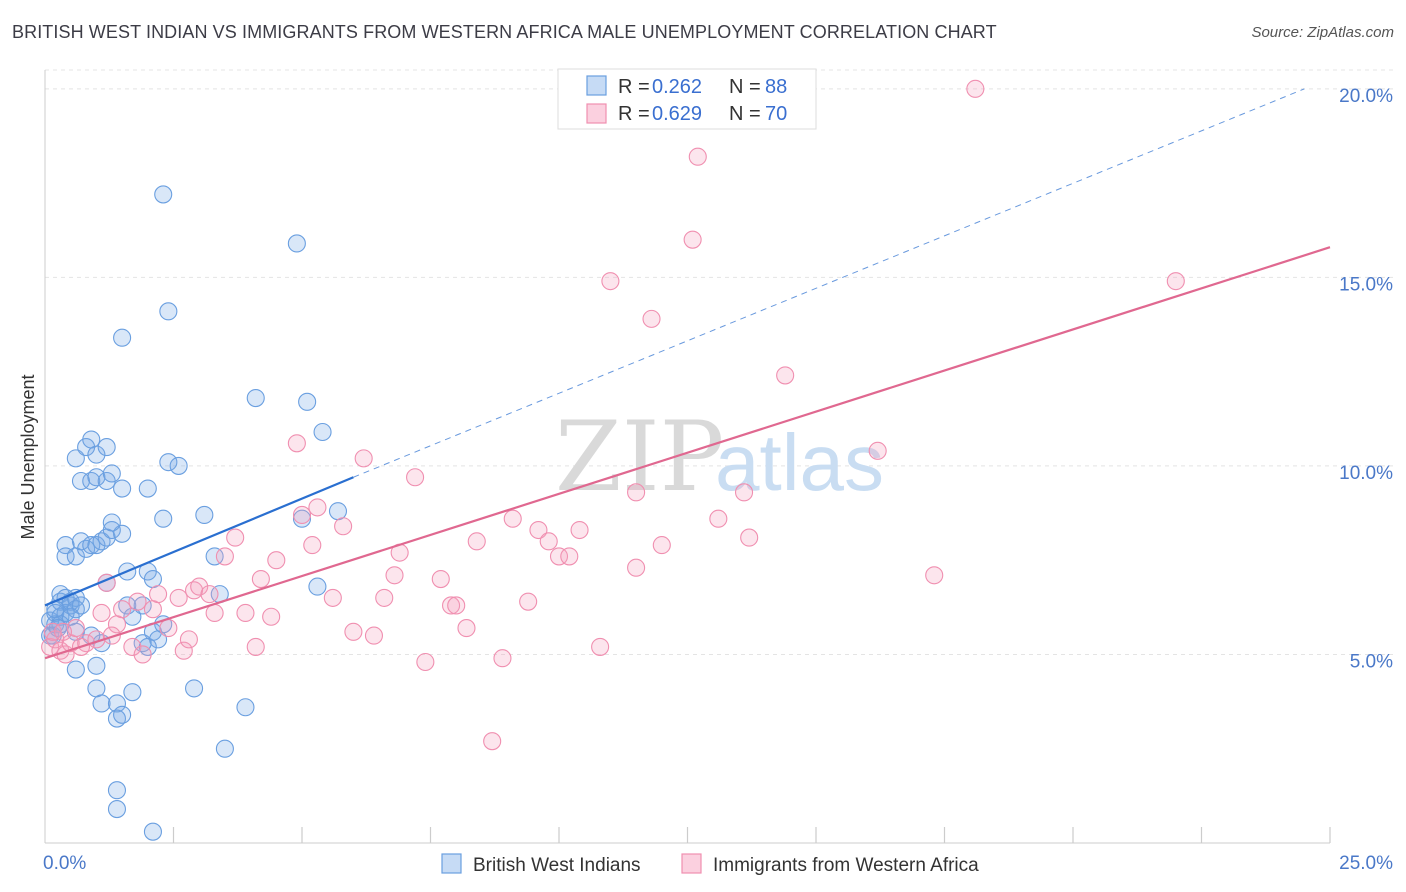  Describe the element at coordinates (596, 85) in the screenshot. I see `legend-swatch-blue` at that location.